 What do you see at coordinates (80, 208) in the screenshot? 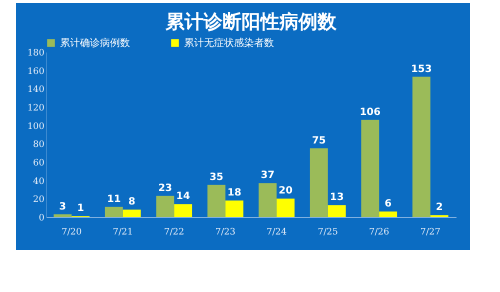
I see `data-label: 1` at bounding box center [80, 208].